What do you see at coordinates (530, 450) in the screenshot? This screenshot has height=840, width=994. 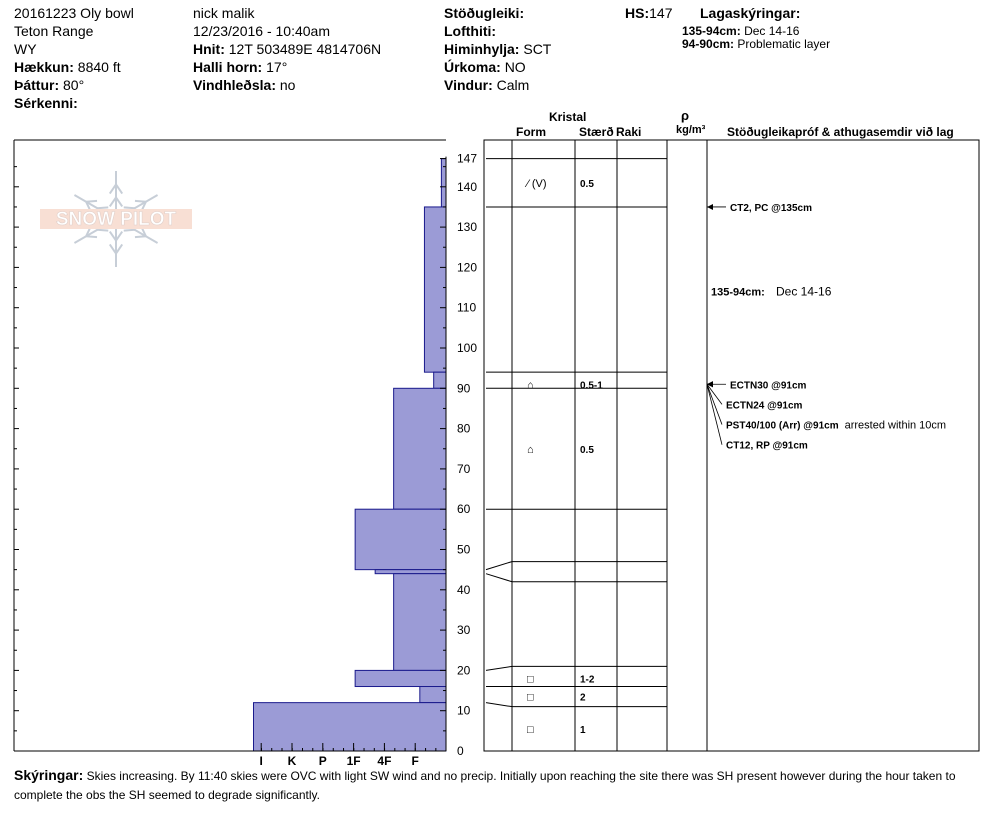 I see `crystal-form-icon: ⌂` at bounding box center [530, 450].